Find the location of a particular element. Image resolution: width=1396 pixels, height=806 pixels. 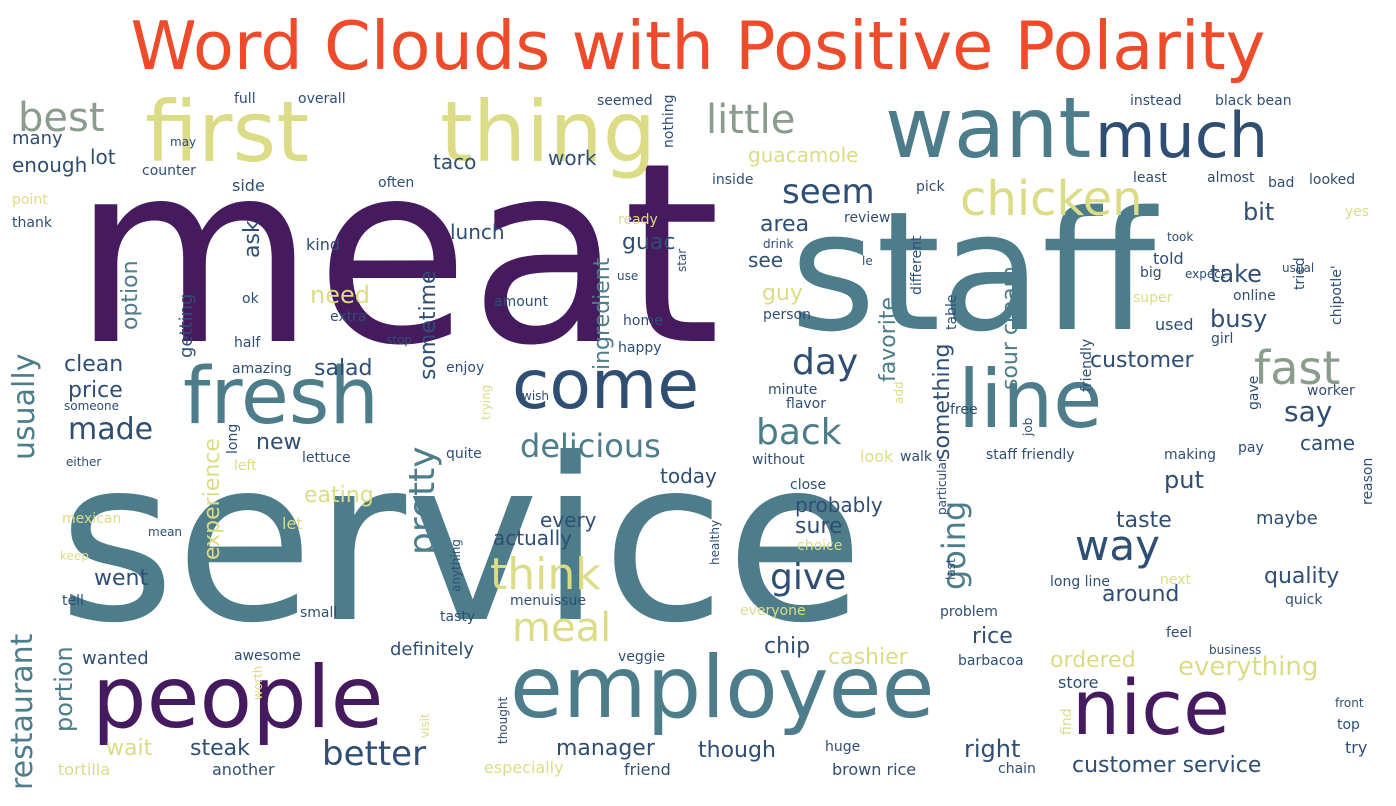

word-fast: fast is located at coordinates (1297, 368).